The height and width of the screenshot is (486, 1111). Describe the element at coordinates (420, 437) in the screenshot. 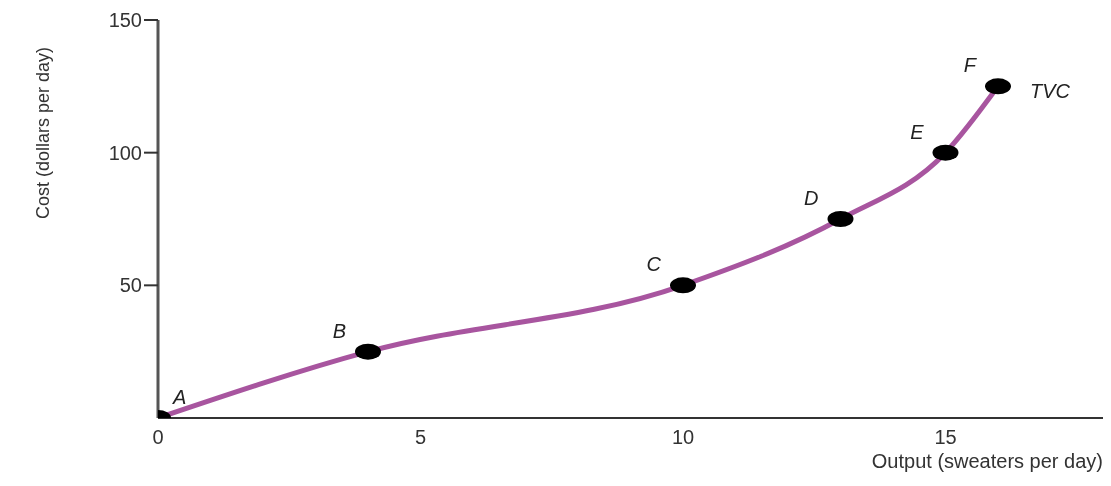

I see `x-tick-label: 5` at that location.